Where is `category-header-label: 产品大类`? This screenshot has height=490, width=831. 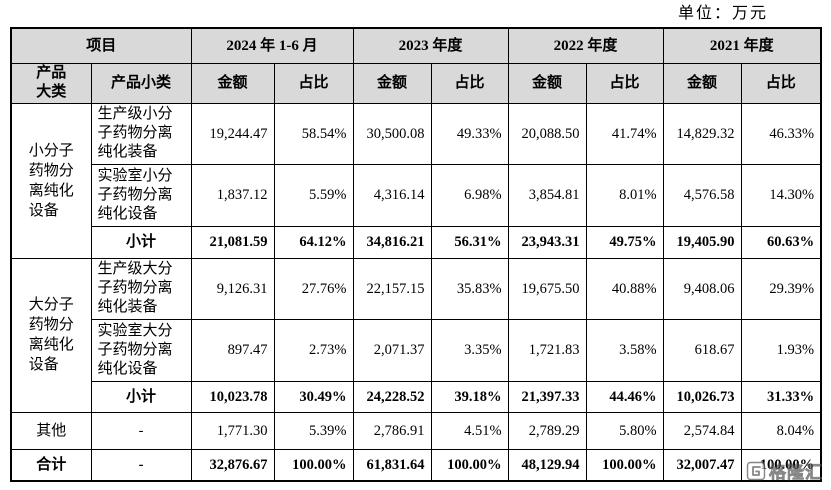 category-header-label: 产品大类 is located at coordinates (51, 82).